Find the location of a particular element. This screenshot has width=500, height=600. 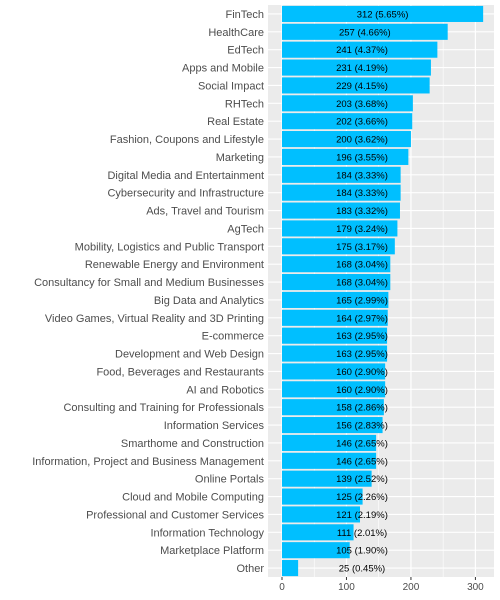

data-label: 183 (3.32%) is located at coordinates (362, 211).